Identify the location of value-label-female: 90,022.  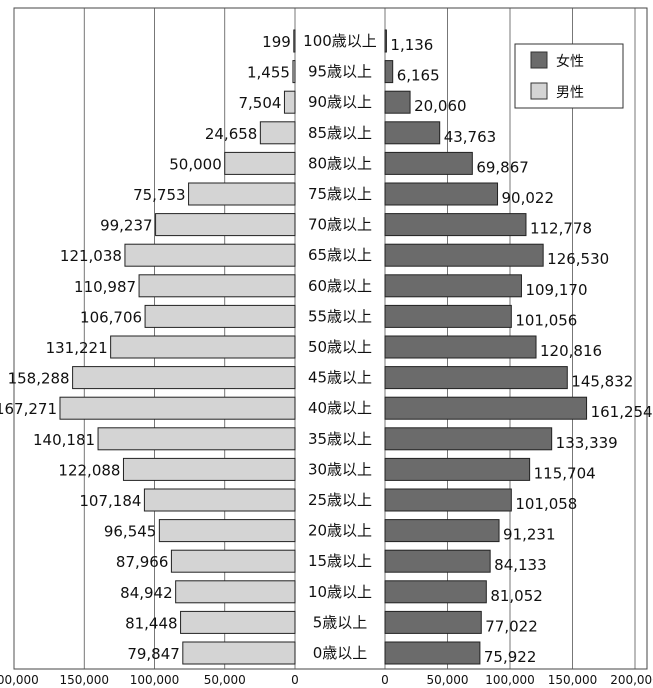
(528, 198).